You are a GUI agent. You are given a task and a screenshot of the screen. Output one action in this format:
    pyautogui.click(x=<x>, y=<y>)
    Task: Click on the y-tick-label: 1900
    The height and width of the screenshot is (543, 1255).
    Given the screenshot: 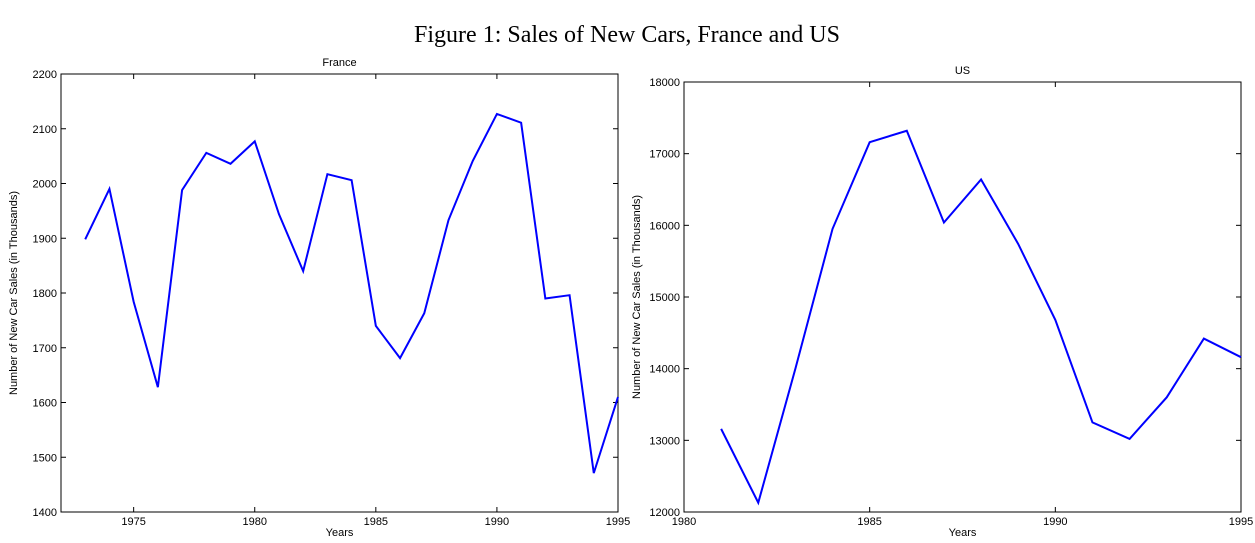 What is the action you would take?
    pyautogui.click(x=45, y=239)
    